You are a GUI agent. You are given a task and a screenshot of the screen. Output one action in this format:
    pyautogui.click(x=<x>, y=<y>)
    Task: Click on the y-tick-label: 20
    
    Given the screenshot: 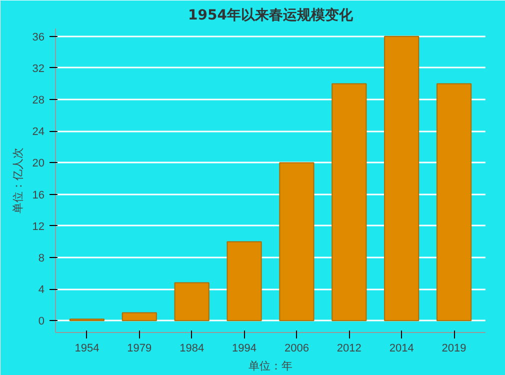 What is the action you would take?
    pyautogui.click(x=38, y=164)
    